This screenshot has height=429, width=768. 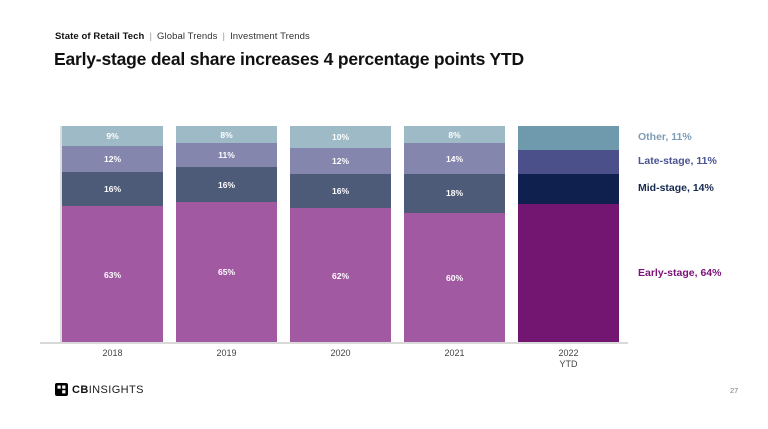 I want to click on legend-label: Mid-stage, 14%, so click(x=676, y=188).